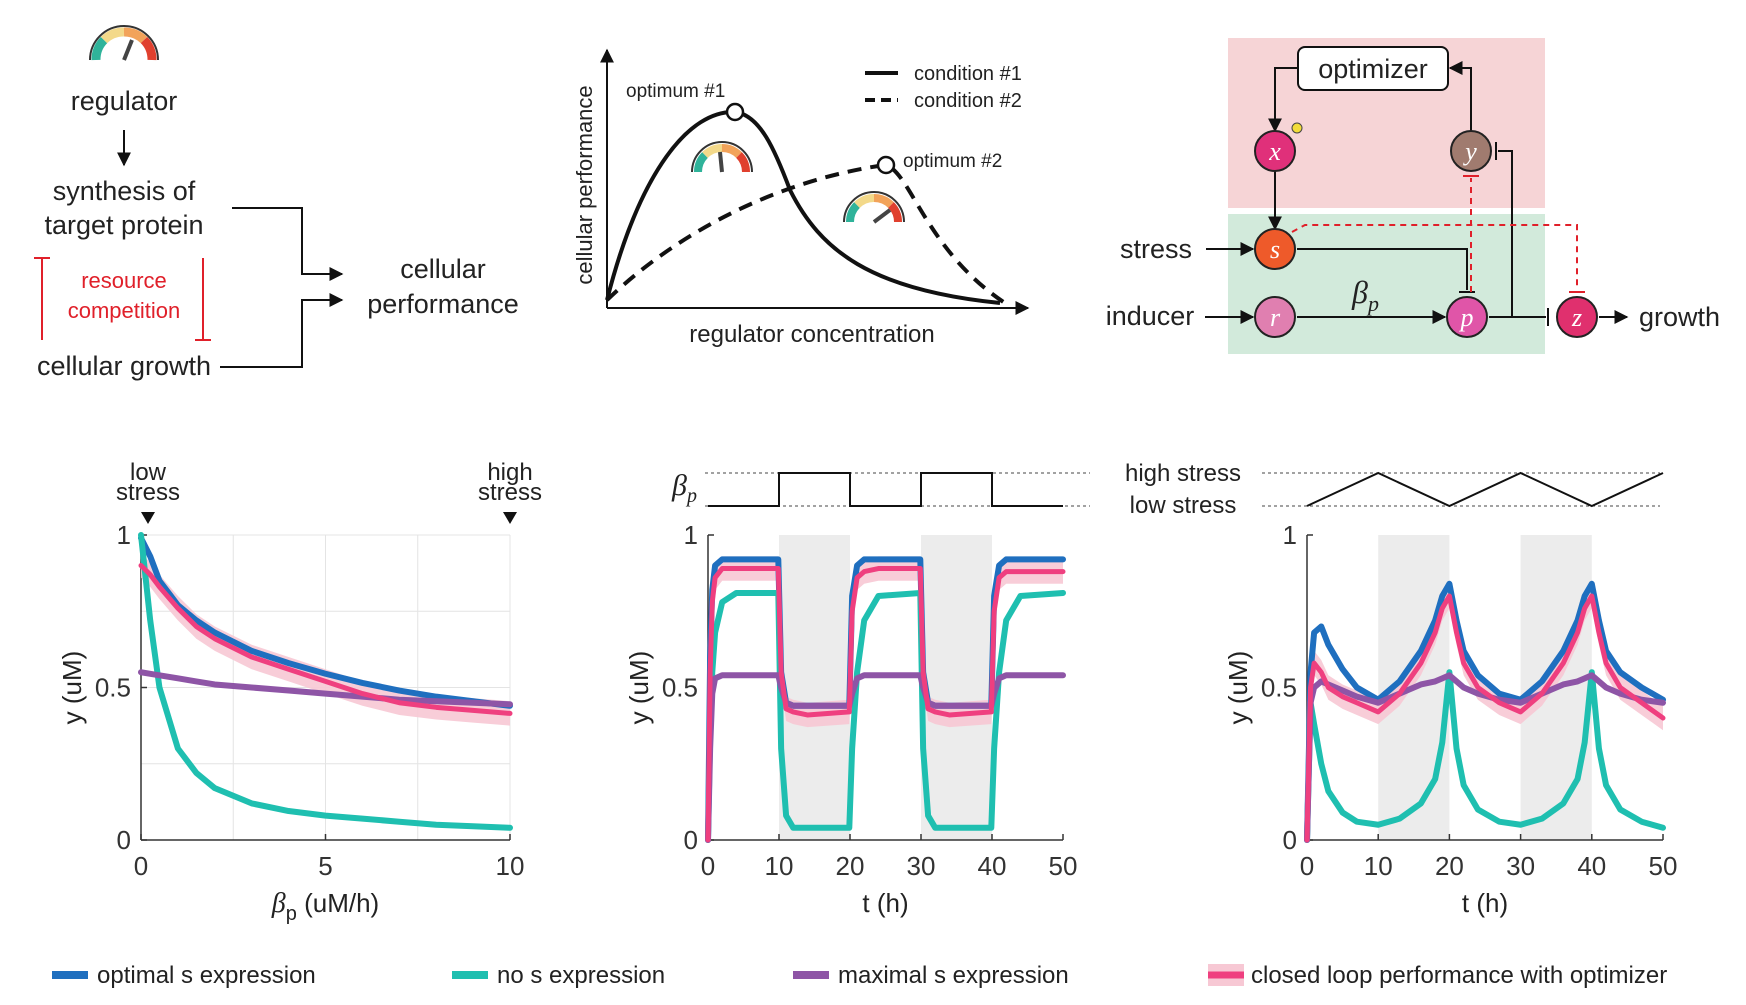 This screenshot has height=1005, width=1746. I want to click on legend-condition-2: condition #2, so click(968, 101).